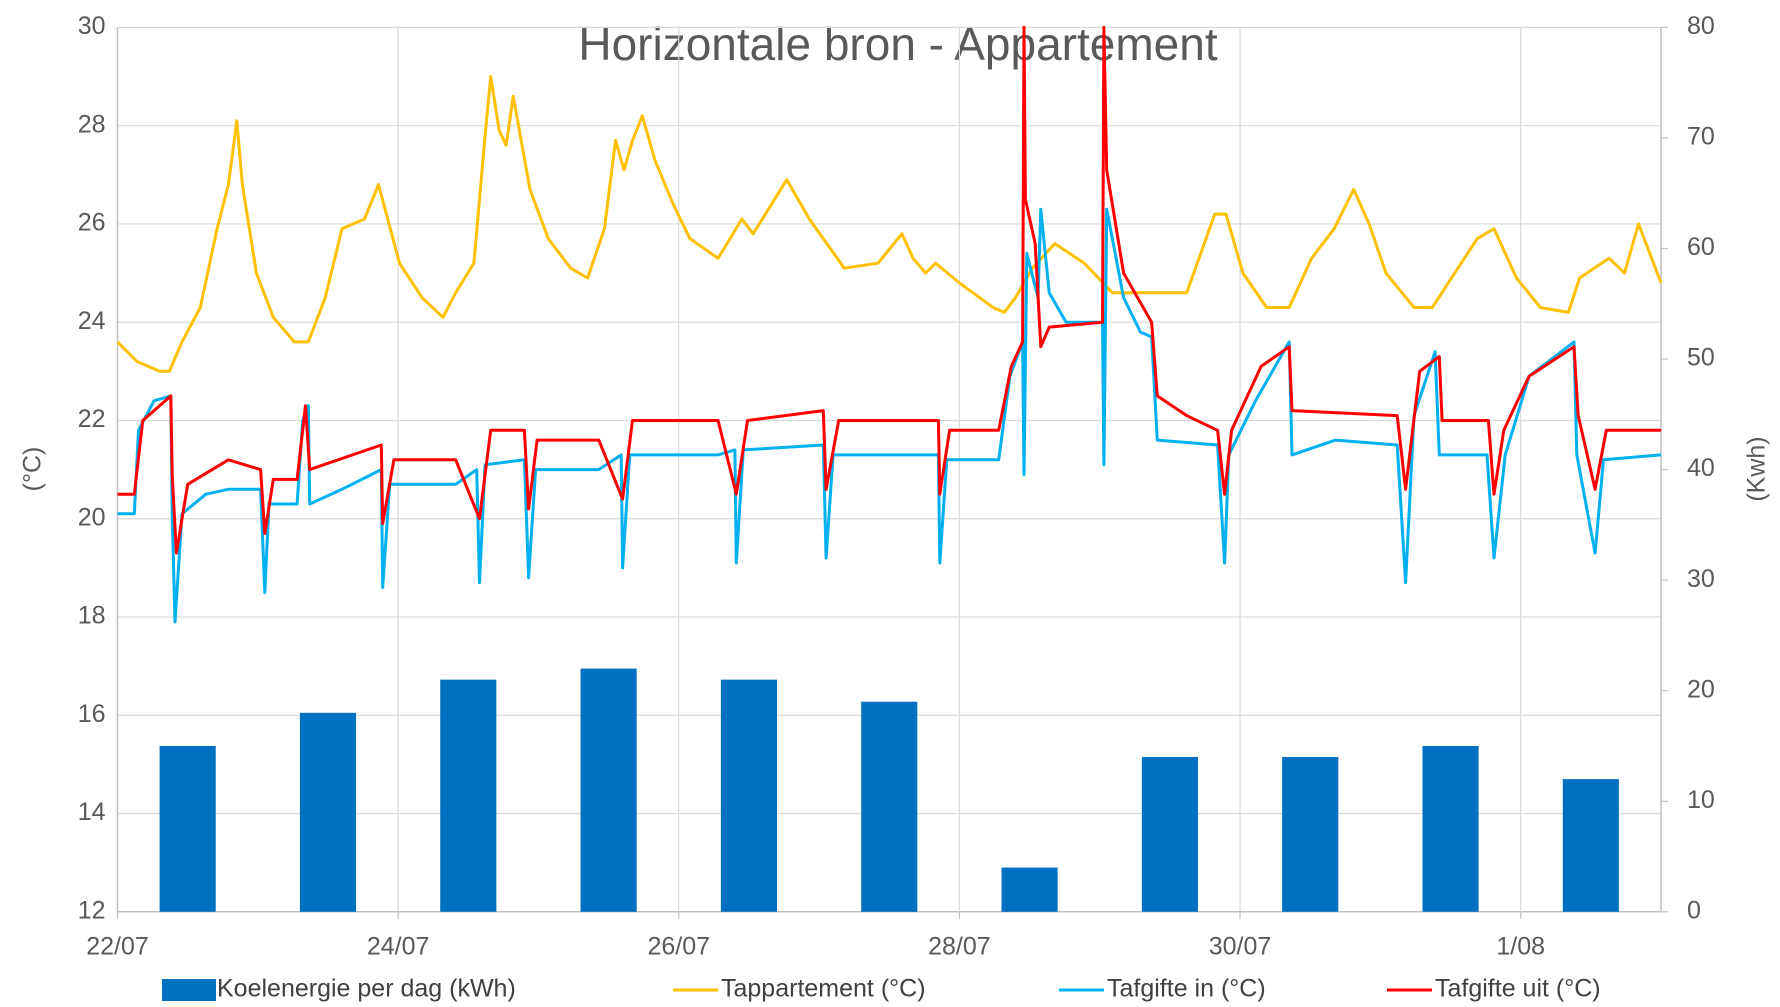 The width and height of the screenshot is (1780, 1007). What do you see at coordinates (1701, 26) in the screenshot?
I see `y2-tick-label: 80` at bounding box center [1701, 26].